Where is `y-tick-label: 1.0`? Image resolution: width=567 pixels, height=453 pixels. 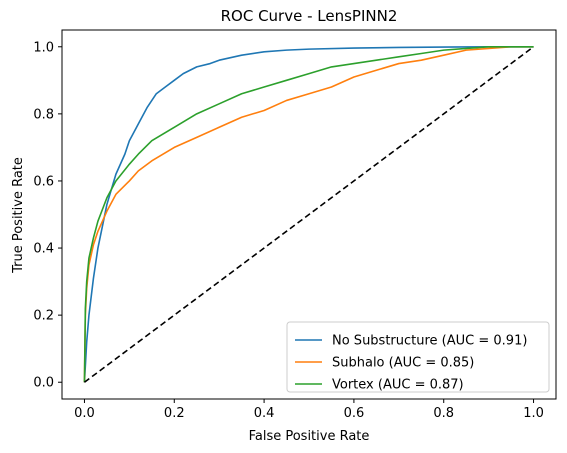 y-tick-label: 1.0 is located at coordinates (43, 47).